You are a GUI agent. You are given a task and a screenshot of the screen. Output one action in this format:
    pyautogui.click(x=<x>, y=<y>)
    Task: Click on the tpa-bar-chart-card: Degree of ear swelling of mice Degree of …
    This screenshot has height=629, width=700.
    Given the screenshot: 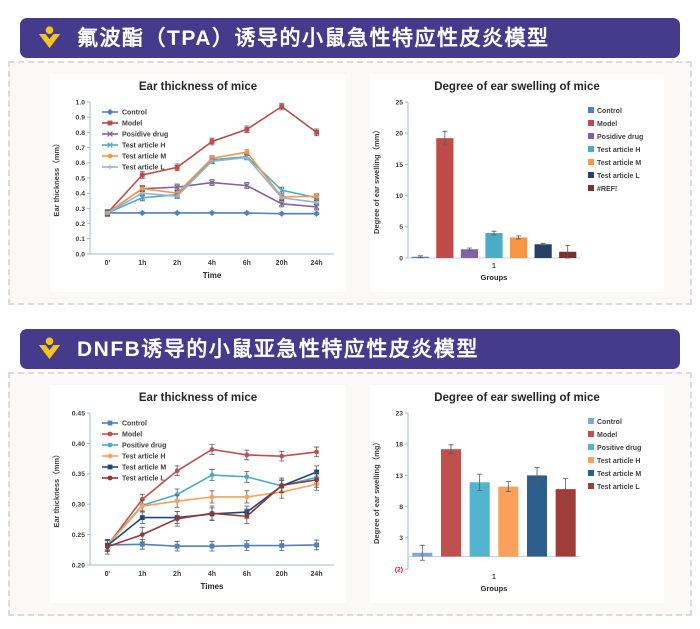 What is the action you would take?
    pyautogui.click(x=517, y=183)
    